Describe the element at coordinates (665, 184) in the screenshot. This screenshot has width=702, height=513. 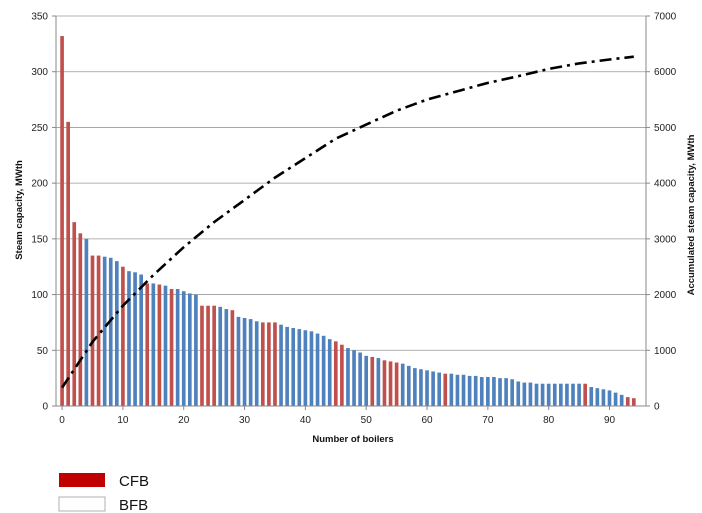
I see `y-right-tick-label-4: 4000` at that location.